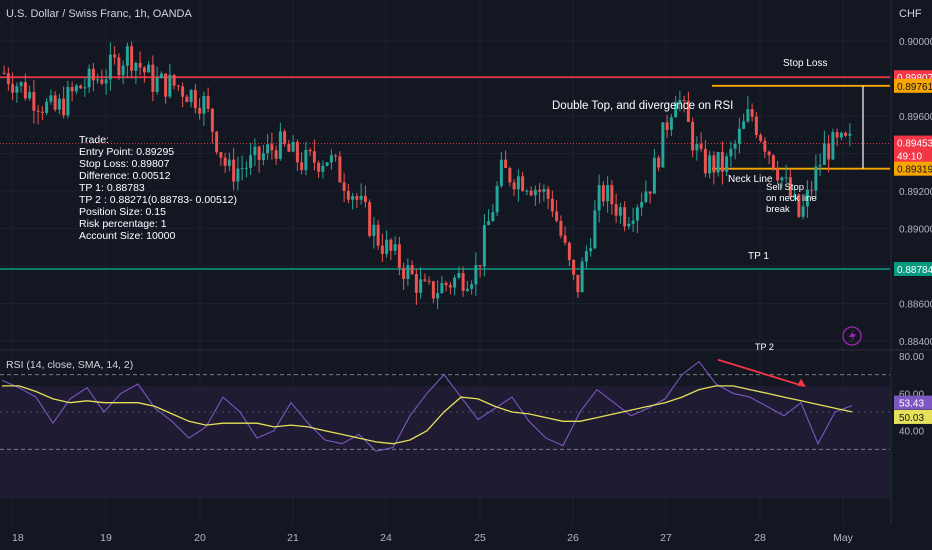 Image resolution: width=932 pixels, height=550 pixels. I want to click on time-tick-label: 19, so click(106, 538).